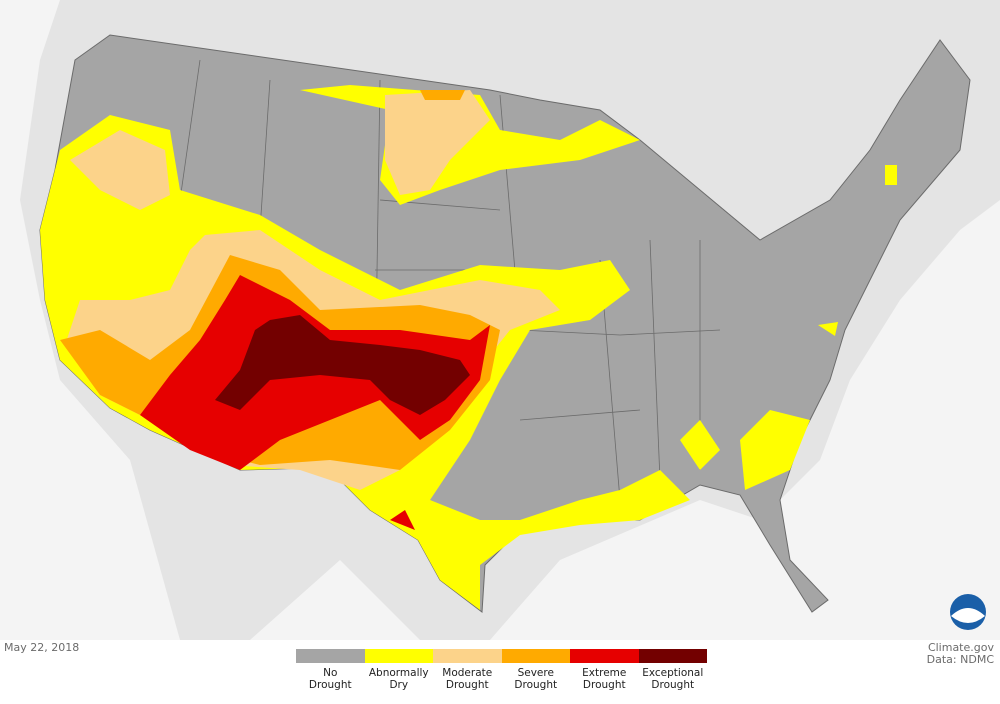 This screenshot has height=704, width=1000. Describe the element at coordinates (467, 673) in the screenshot. I see `legend-label: Moderate` at that location.